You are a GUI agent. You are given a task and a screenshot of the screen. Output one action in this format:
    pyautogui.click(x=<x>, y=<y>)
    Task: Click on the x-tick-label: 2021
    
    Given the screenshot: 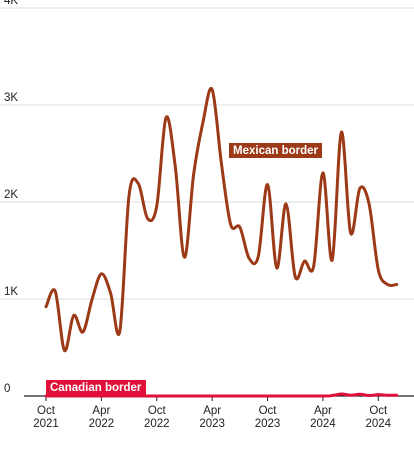 What is the action you would take?
    pyautogui.click(x=46, y=424)
    